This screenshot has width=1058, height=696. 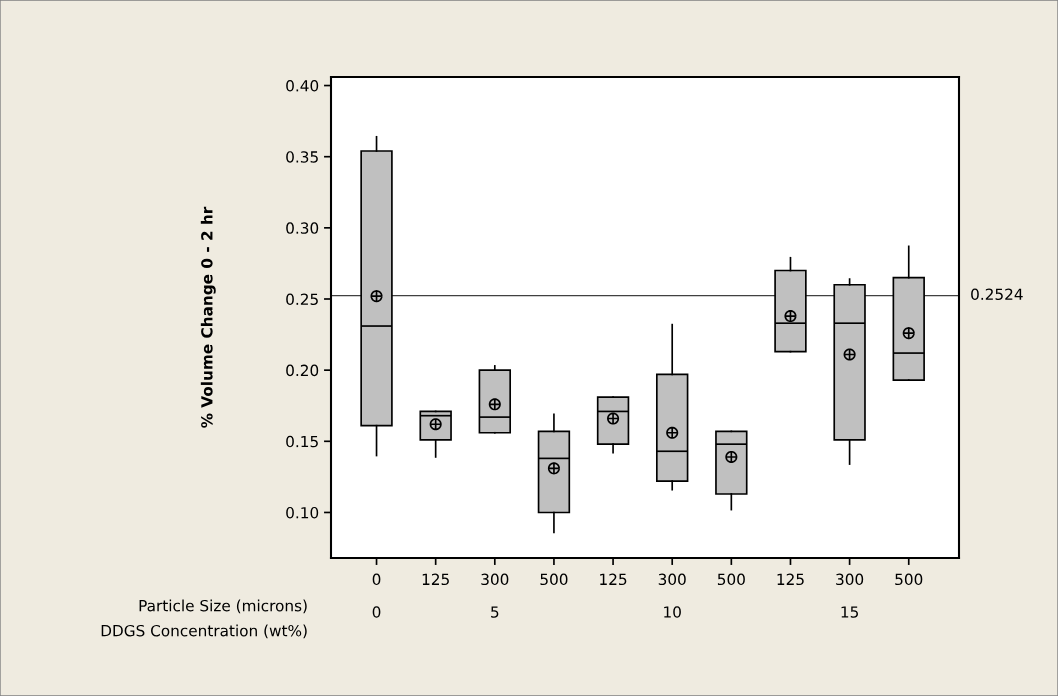 What do you see at coordinates (204, 631) in the screenshot?
I see `text: DDGS Concentration (wt%)` at bounding box center [204, 631].